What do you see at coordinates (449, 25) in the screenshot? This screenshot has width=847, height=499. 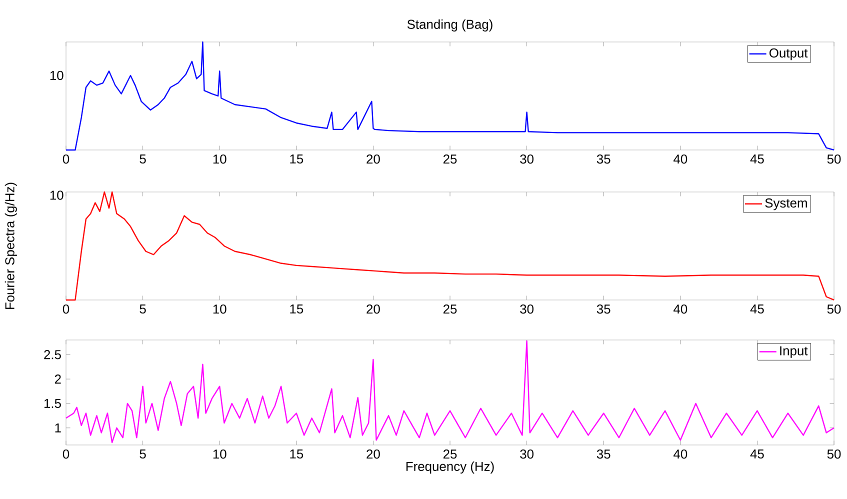 I see `chart-title: Standing (Bag)` at bounding box center [449, 25].